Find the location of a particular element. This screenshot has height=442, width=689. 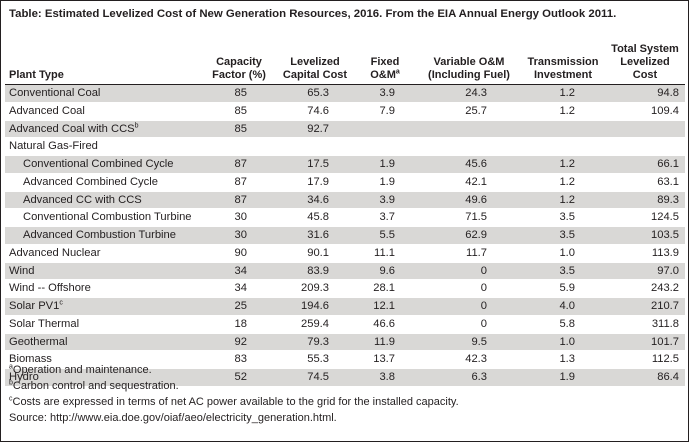

header-fixed-om-label: Fixed O&M is located at coordinates (385, 68).